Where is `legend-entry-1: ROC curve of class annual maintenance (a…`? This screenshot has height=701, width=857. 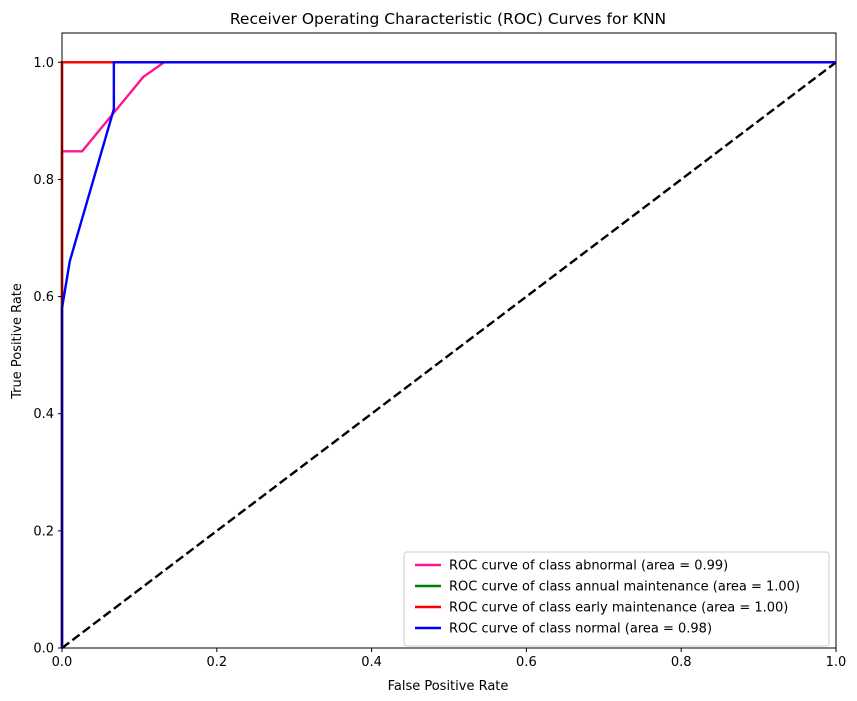
legend-entry-1: ROC curve of class annual maintenance (a… is located at coordinates (624, 587).